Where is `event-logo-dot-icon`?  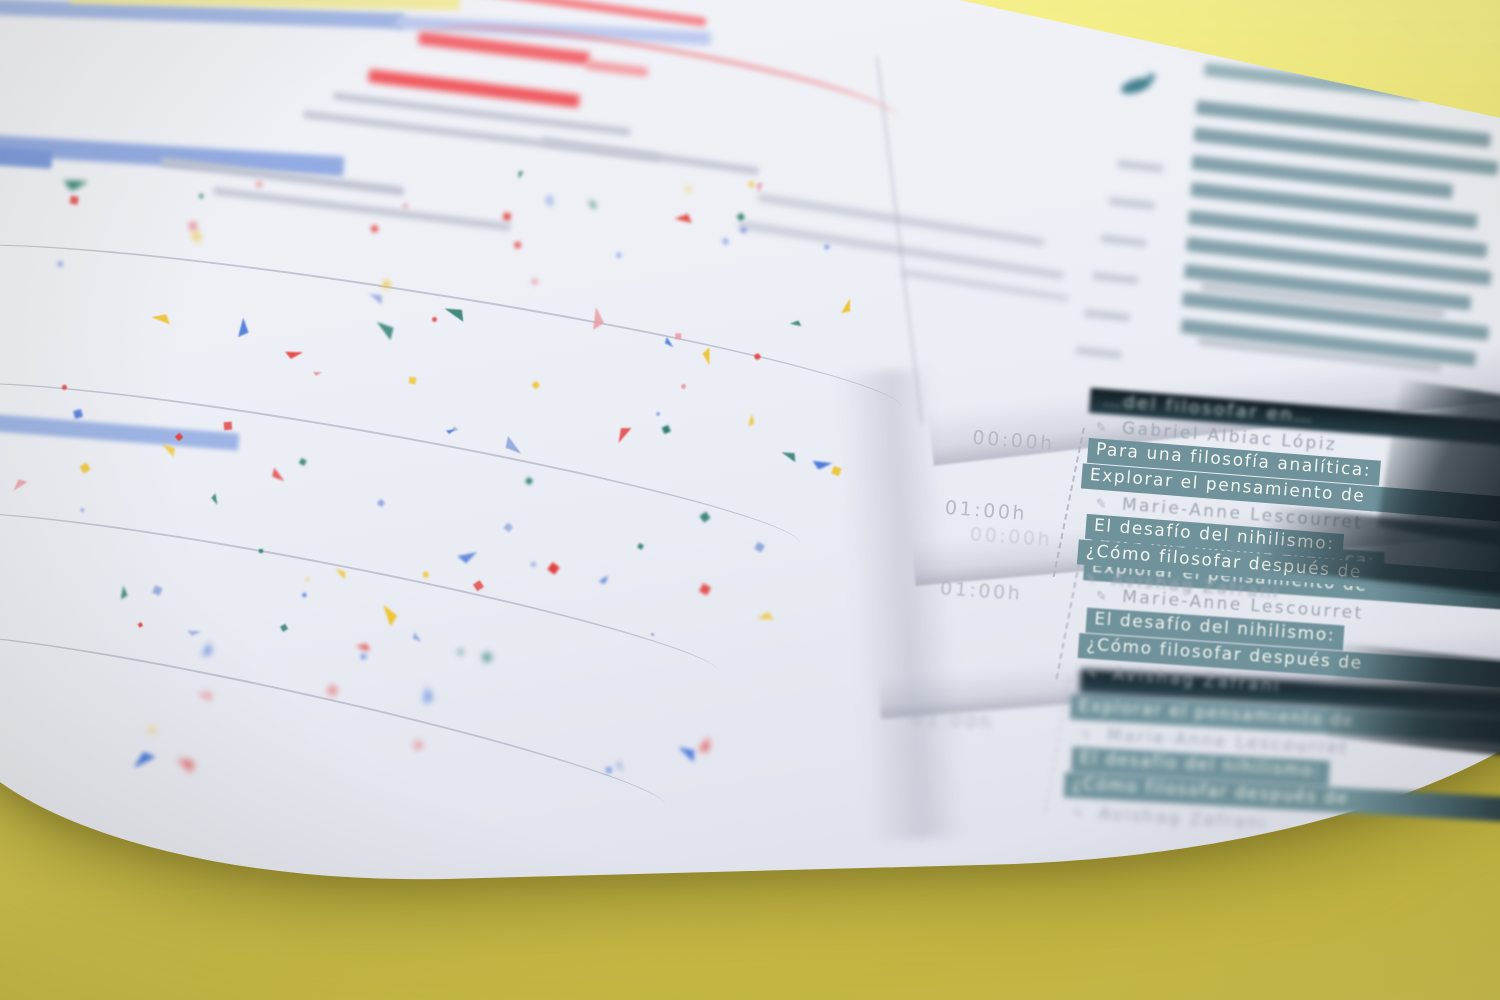 event-logo-dot-icon is located at coordinates (1151, 77).